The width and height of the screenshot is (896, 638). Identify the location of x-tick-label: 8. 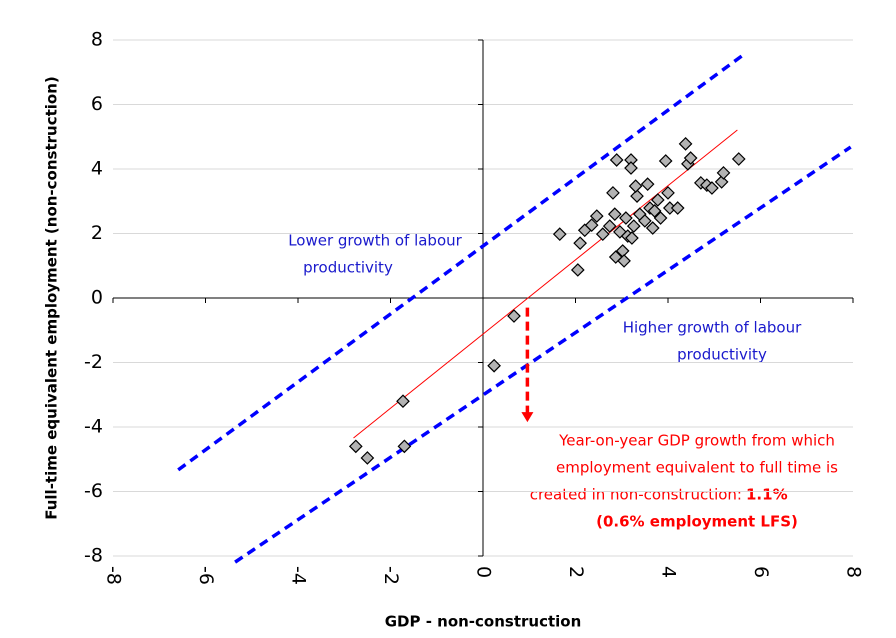
(854, 572).